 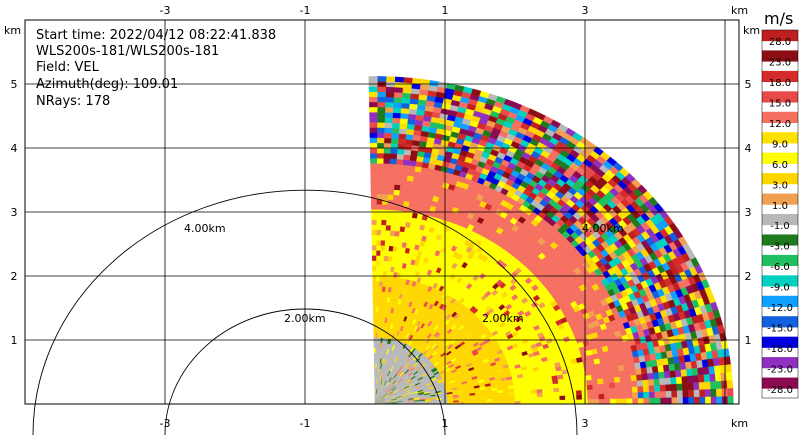 What do you see at coordinates (780, 369) in the screenshot?
I see `colorbar-label: -23.0` at bounding box center [780, 369].